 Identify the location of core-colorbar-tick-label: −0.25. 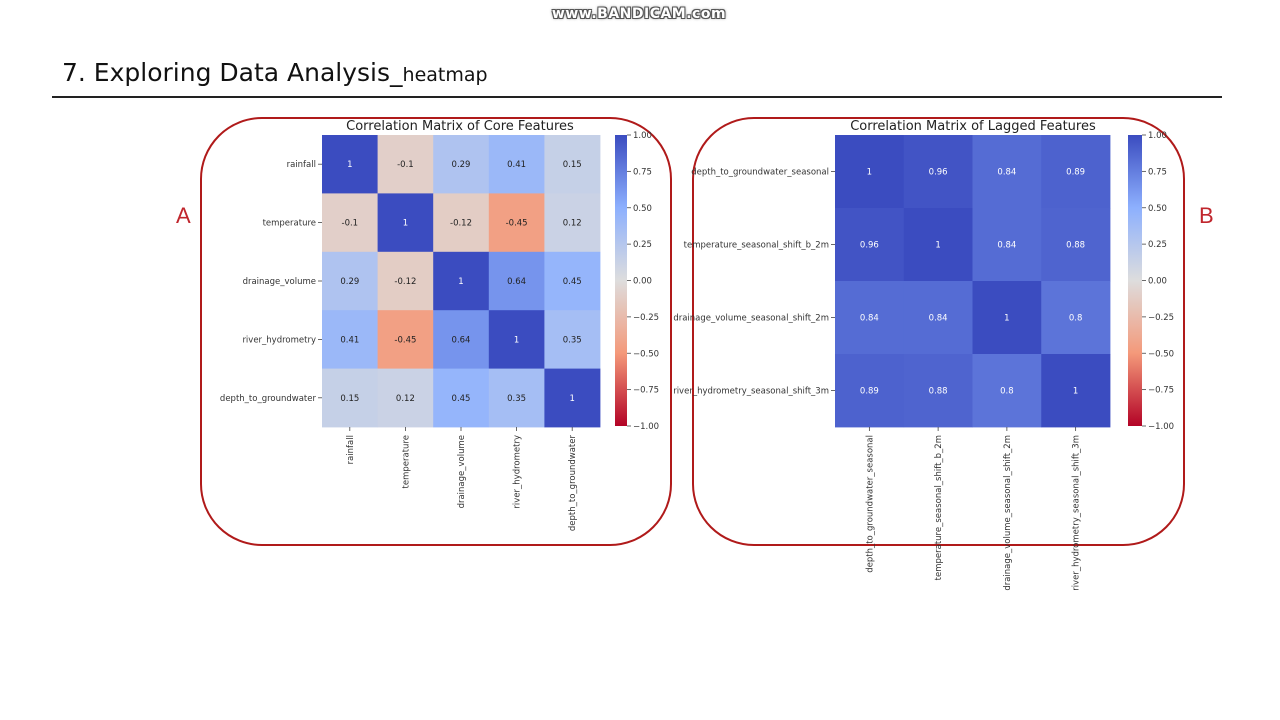
(646, 318).